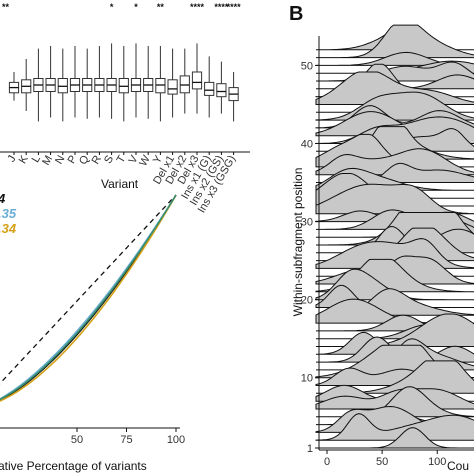  I want to click on ridgeline-y-tick-label: 50, so click(307, 66).